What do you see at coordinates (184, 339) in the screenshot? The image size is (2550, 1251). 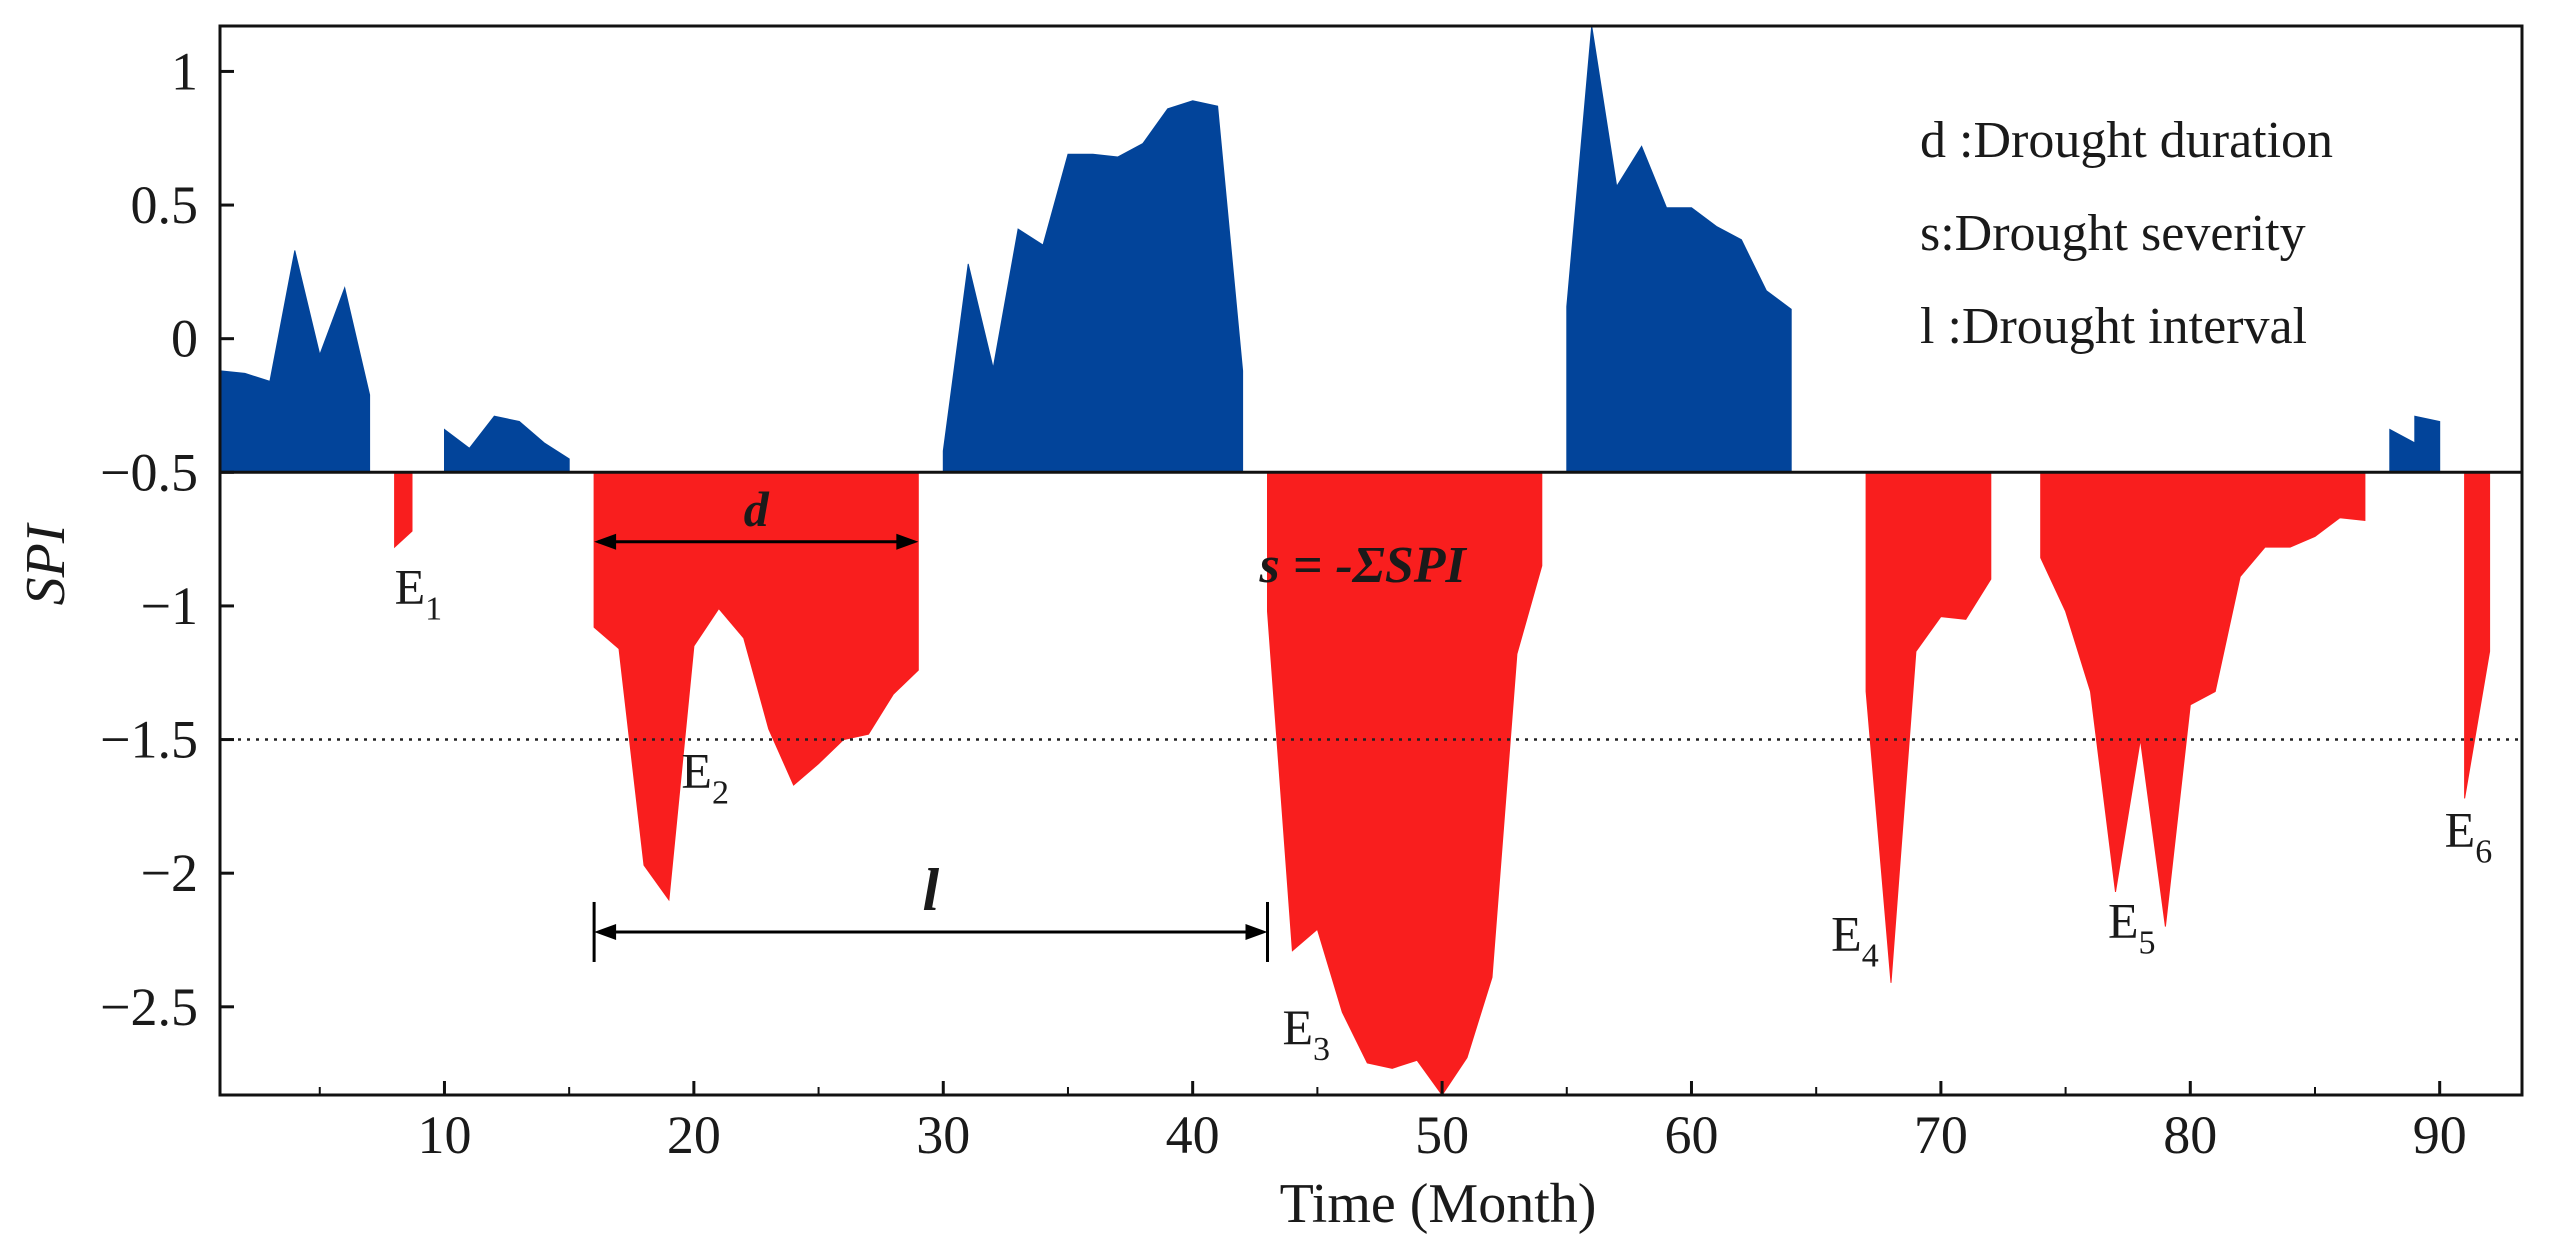 I see `y-tick-label: 0` at bounding box center [184, 339].